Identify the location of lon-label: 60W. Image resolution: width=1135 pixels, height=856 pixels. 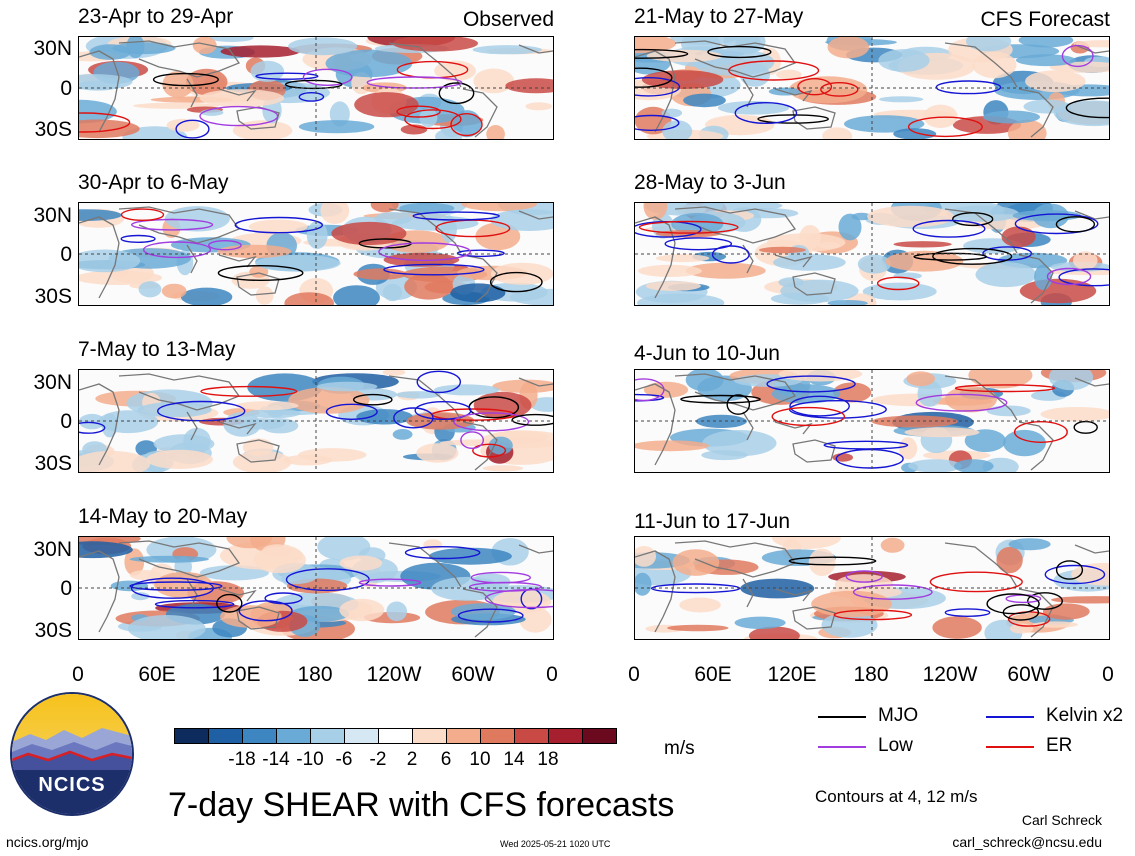
(473, 674).